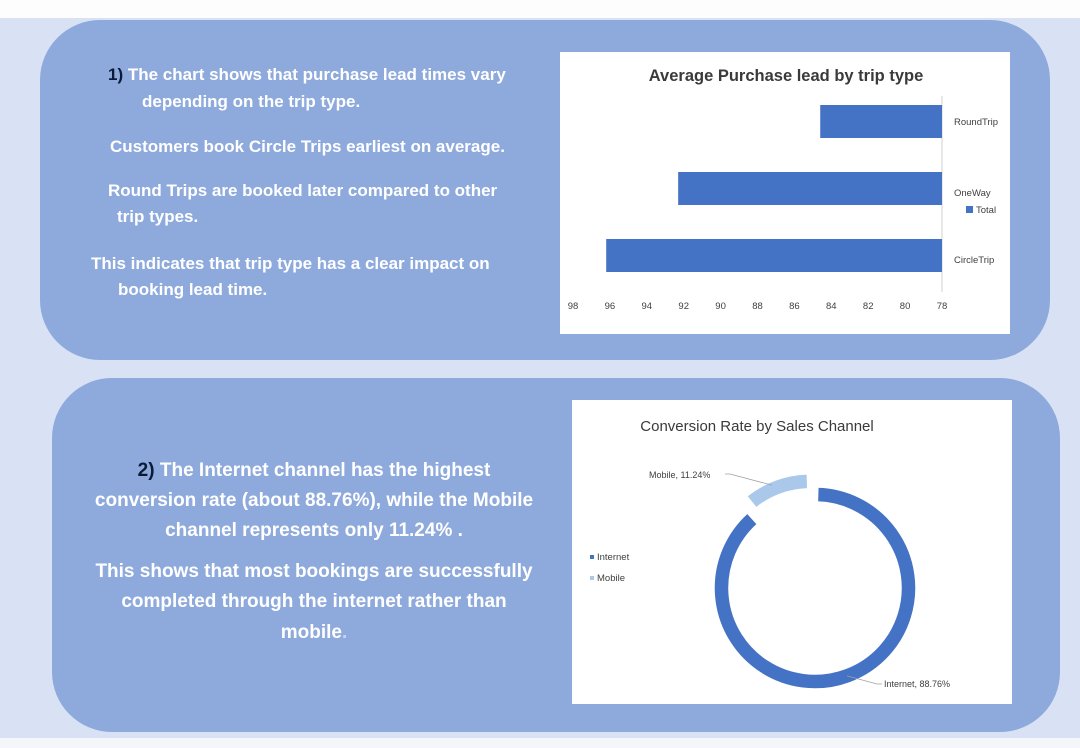 The image size is (1080, 748). I want to click on legend-label-total: Total, so click(986, 210).